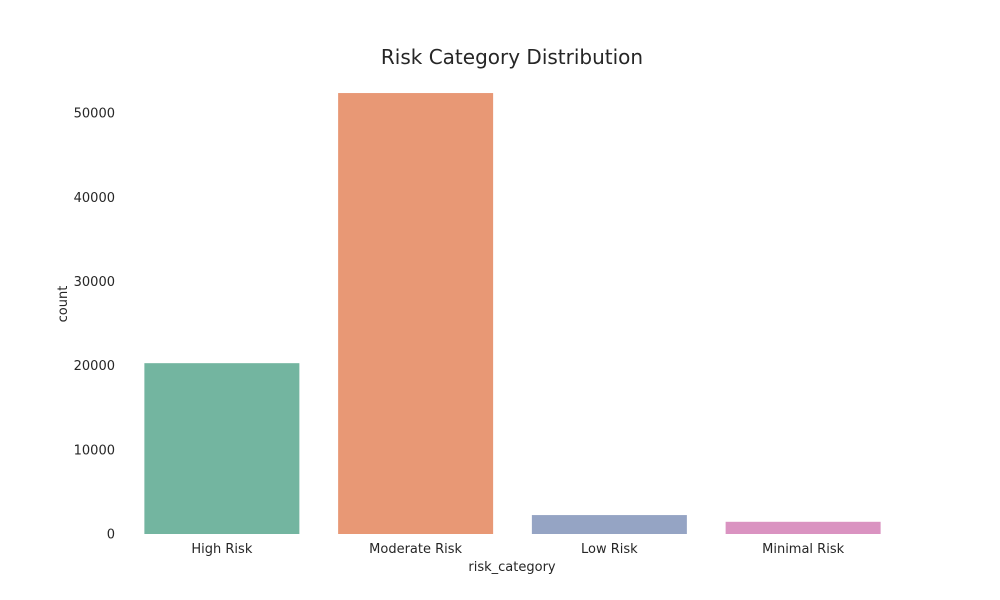 The width and height of the screenshot is (1000, 600). What do you see at coordinates (803, 549) in the screenshot?
I see `x-tick-label: Minimal Risk` at bounding box center [803, 549].